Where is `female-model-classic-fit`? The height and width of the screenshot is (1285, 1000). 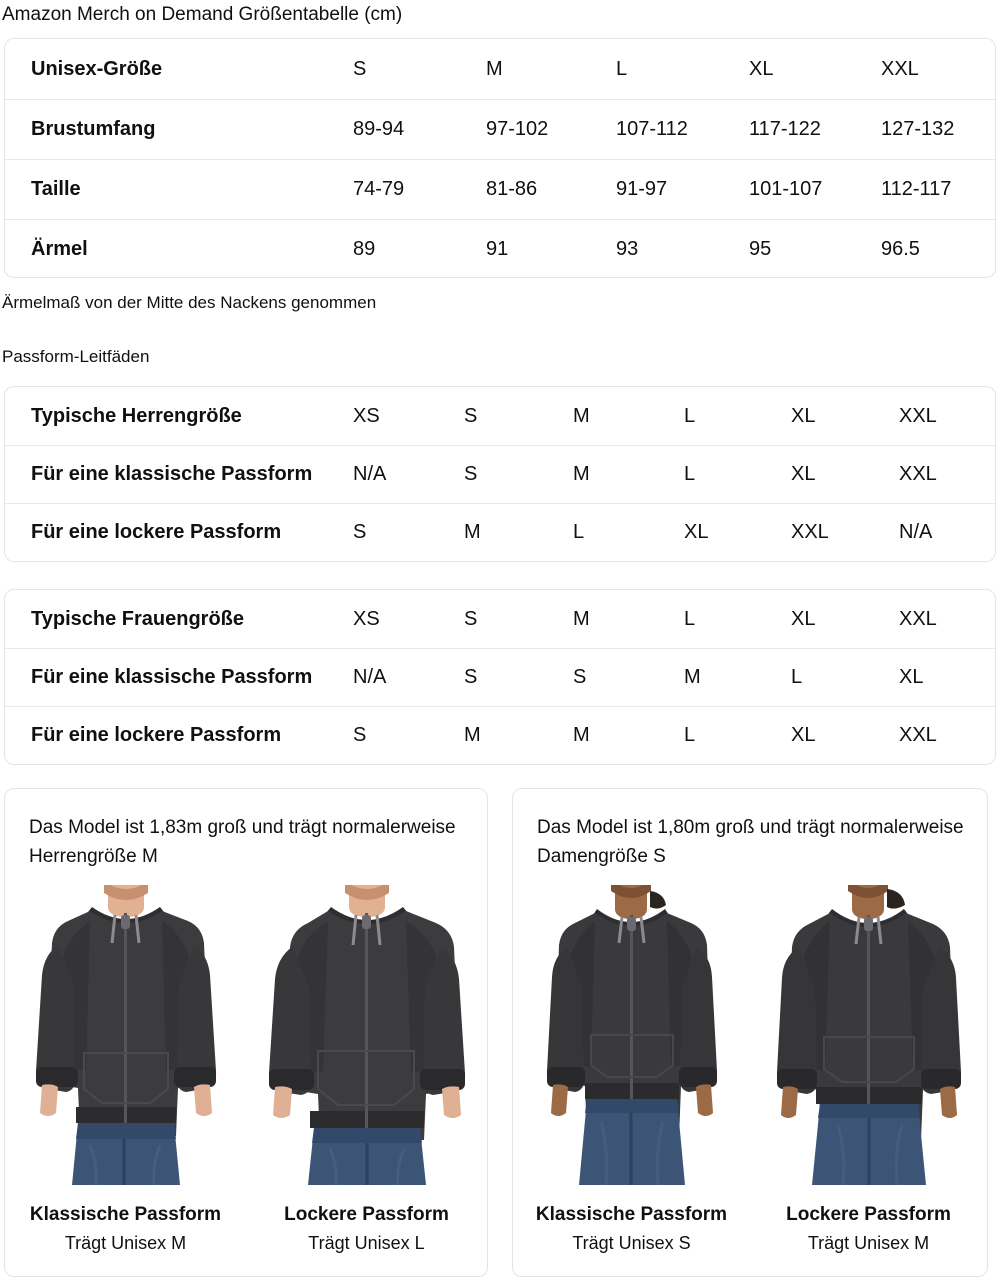
female-model-classic-fit is located at coordinates (631, 1035).